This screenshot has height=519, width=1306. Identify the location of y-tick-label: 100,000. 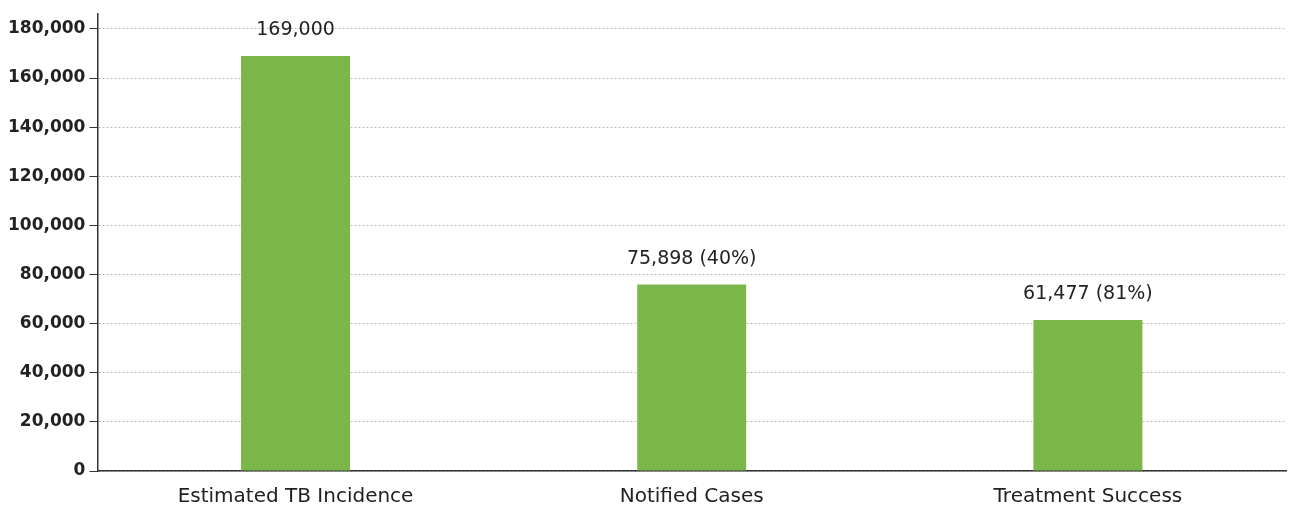
(46, 223).